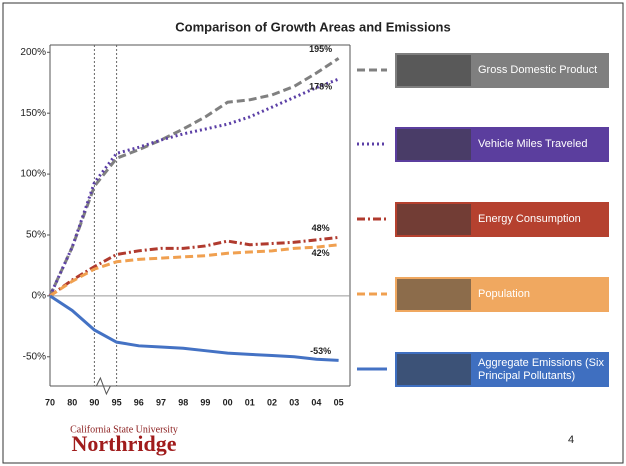  I want to click on value-label: 178%, so click(320, 86).